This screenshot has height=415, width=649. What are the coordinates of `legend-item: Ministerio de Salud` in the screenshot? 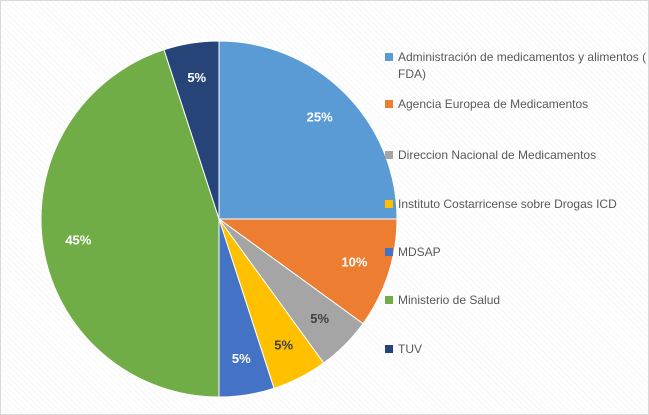 It's located at (516, 300).